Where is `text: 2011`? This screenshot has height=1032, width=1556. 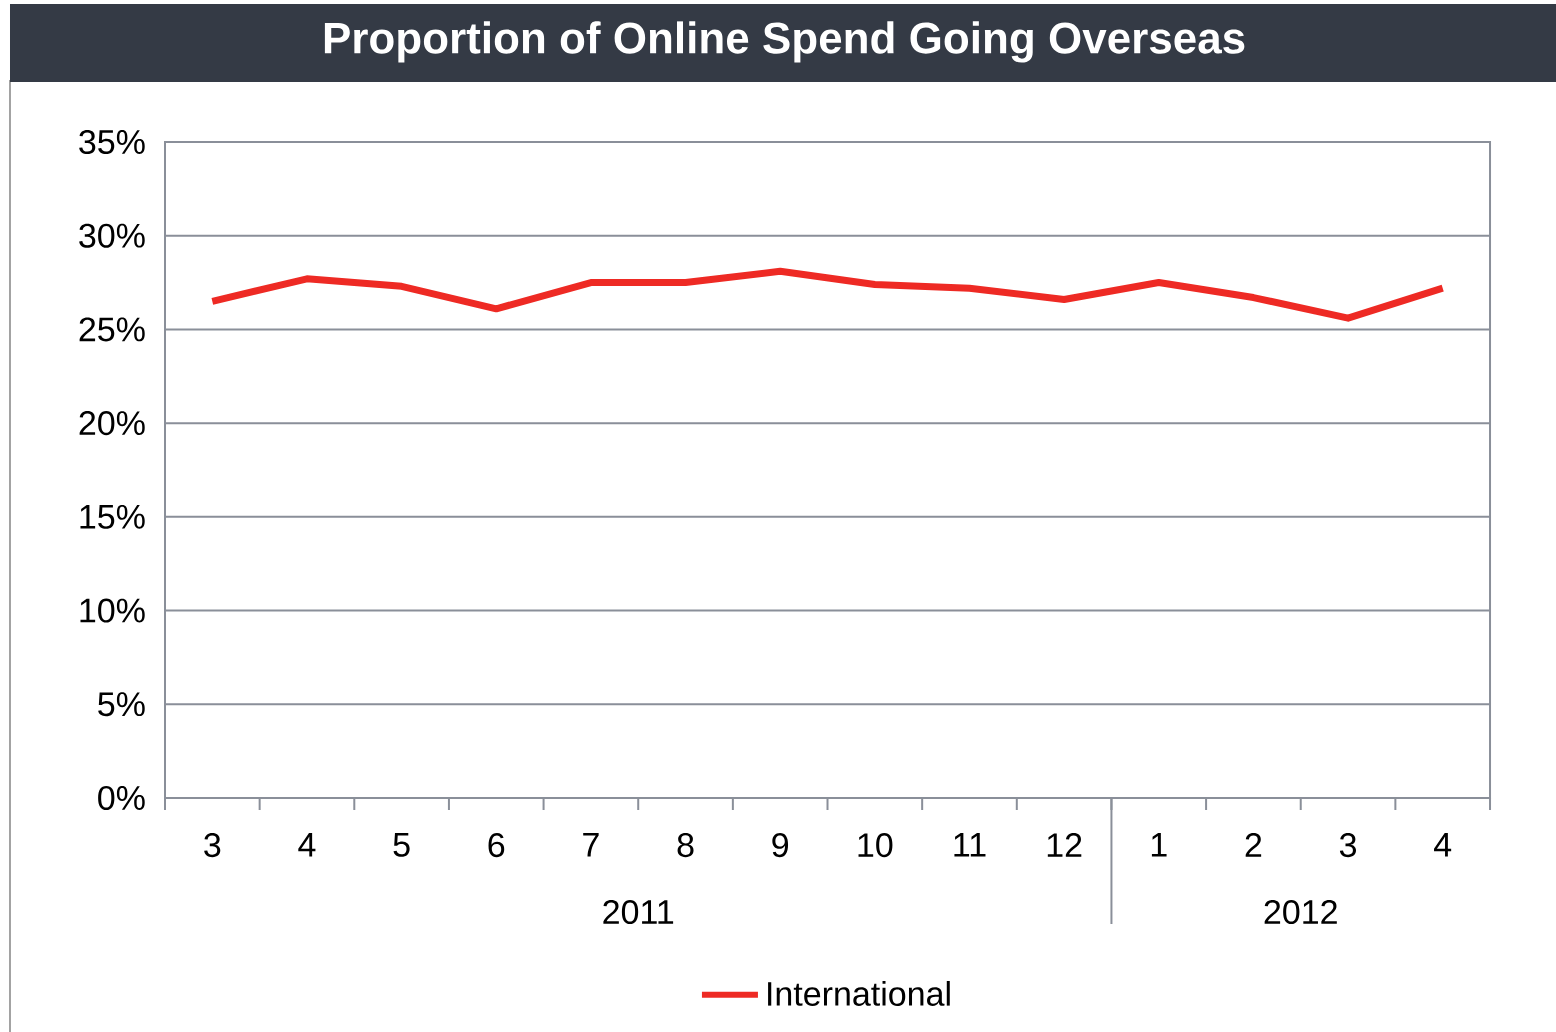
text: 2011 is located at coordinates (638, 912).